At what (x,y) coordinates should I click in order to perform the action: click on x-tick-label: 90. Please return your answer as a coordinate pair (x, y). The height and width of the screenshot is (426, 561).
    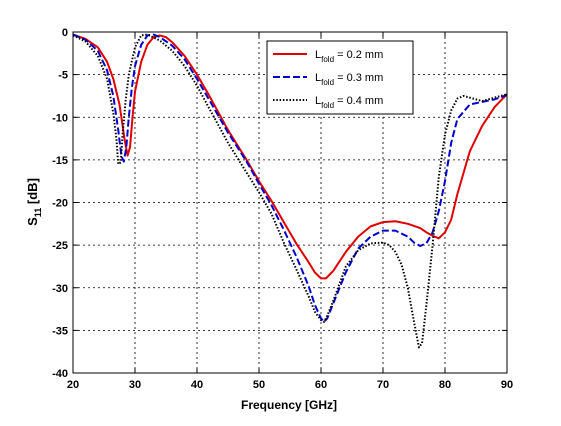
    Looking at the image, I should click on (507, 385).